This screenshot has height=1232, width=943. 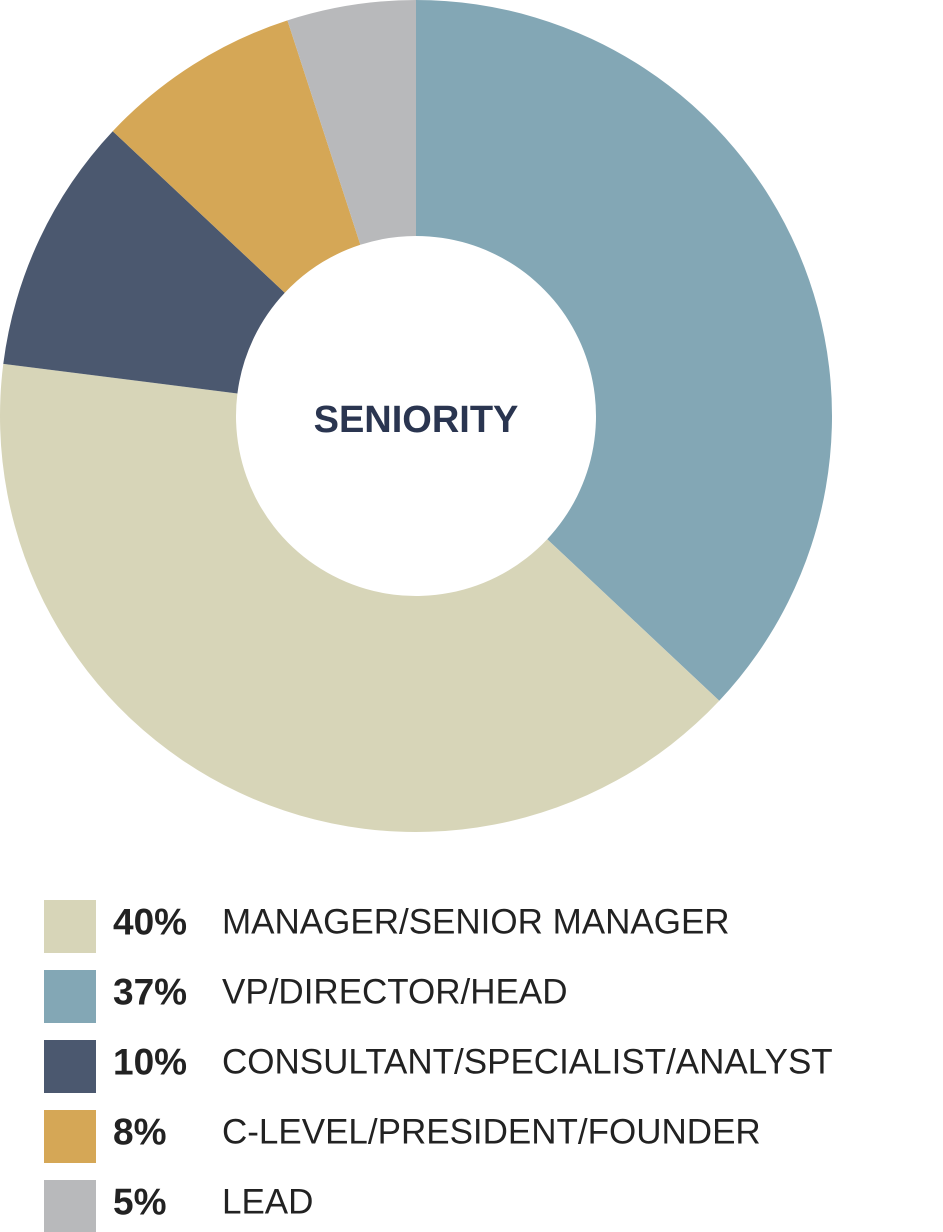 I want to click on legend-value: 37%, so click(x=150, y=992).